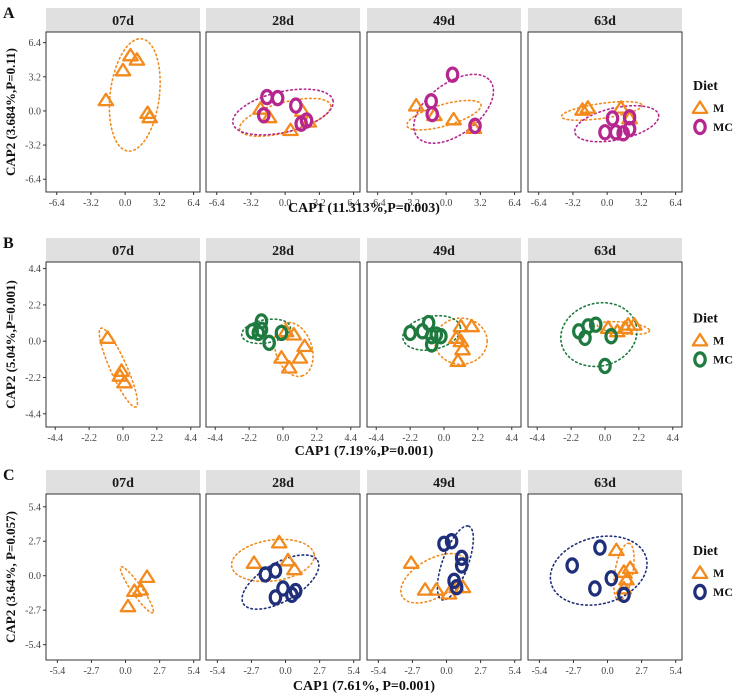 The image size is (743, 698). Describe the element at coordinates (353, 671) in the screenshot. I see `x-tick-label: 5.4` at that location.